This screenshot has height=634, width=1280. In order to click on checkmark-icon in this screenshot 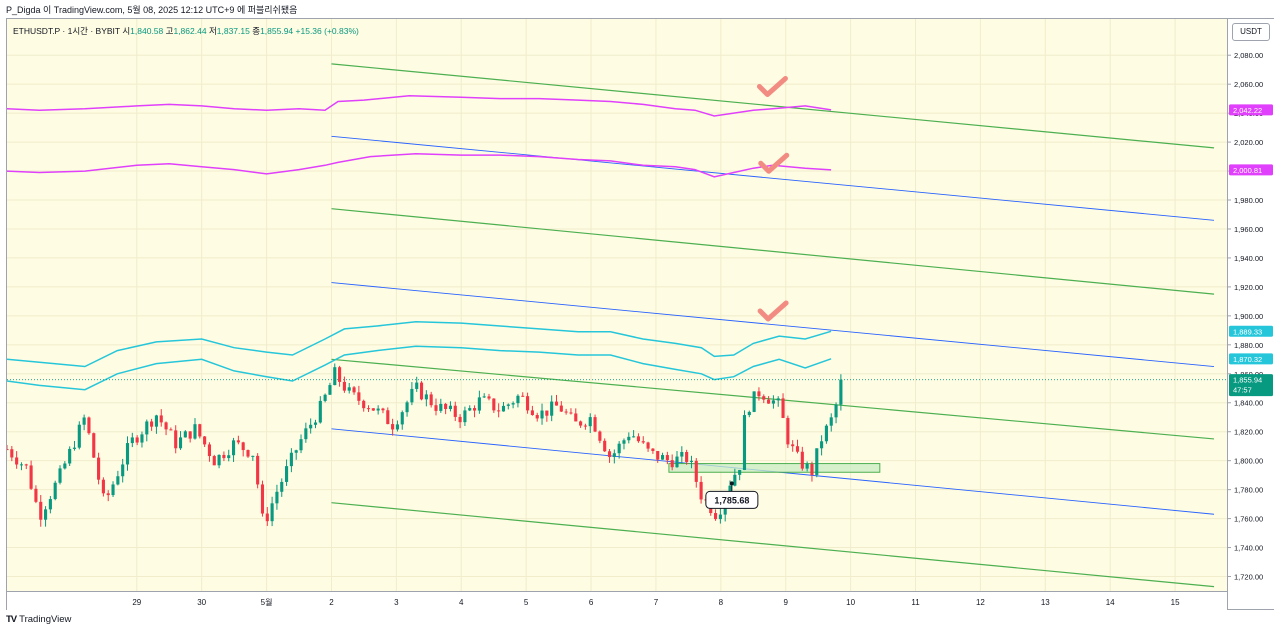, I will do `click(772, 87)`.